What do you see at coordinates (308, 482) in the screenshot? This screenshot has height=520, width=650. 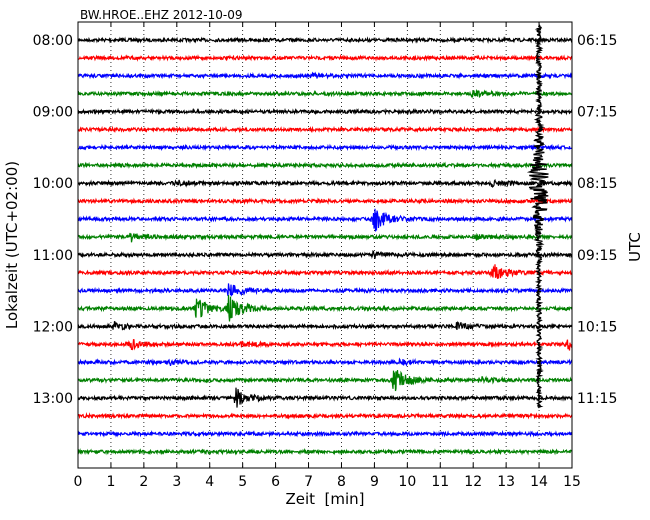 I see `x-tick-label: 7` at bounding box center [308, 482].